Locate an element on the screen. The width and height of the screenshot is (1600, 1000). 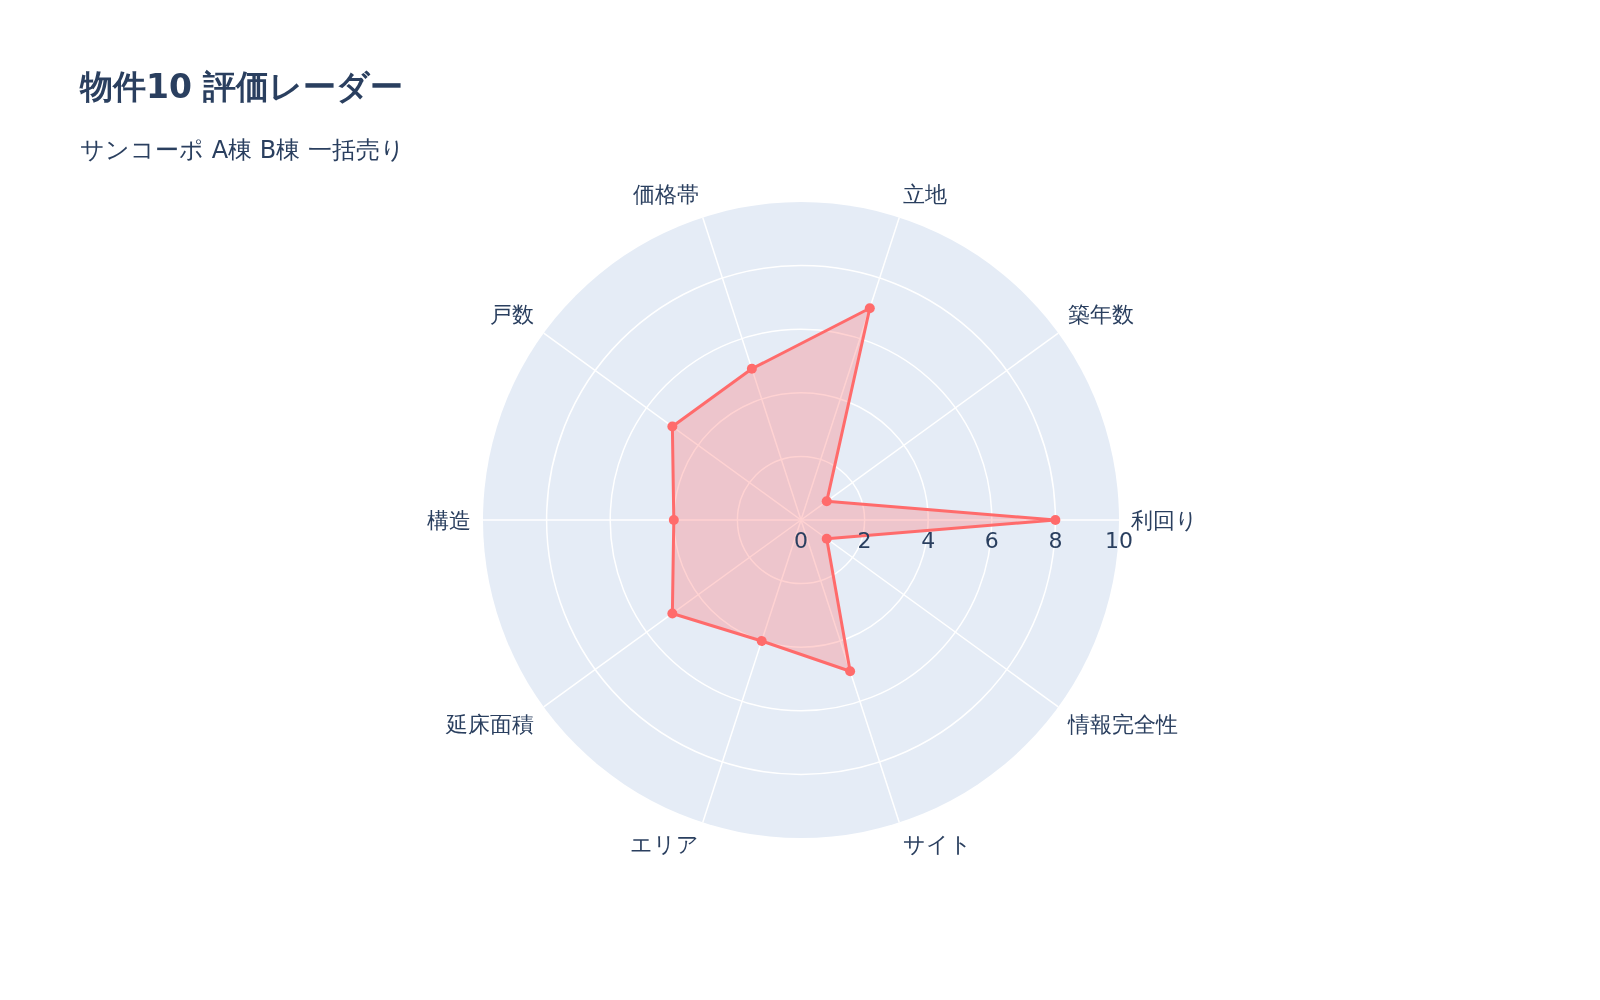
y-tick-label: 6 is located at coordinates (991, 540).